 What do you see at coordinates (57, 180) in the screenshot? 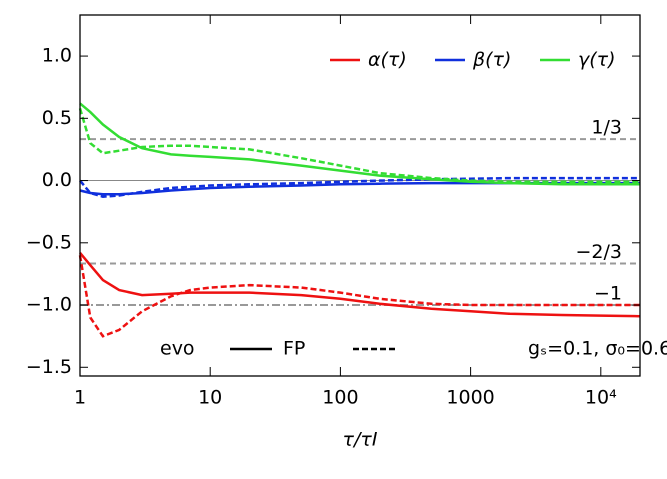
I see `y-tick-label: 0.0` at bounding box center [57, 180].